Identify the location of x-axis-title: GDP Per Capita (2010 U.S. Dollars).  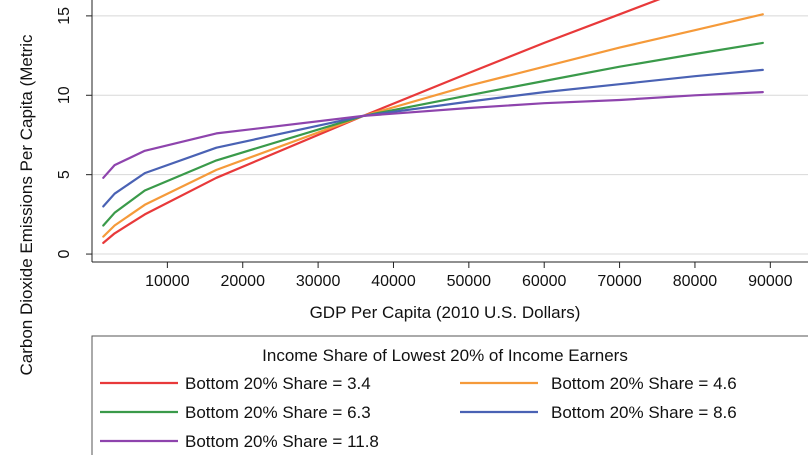
(445, 312).